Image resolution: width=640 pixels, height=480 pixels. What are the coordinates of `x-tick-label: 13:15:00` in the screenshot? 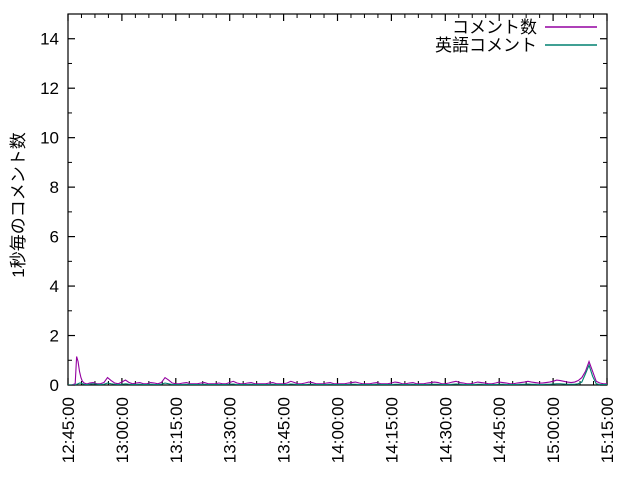 It's located at (176, 430).